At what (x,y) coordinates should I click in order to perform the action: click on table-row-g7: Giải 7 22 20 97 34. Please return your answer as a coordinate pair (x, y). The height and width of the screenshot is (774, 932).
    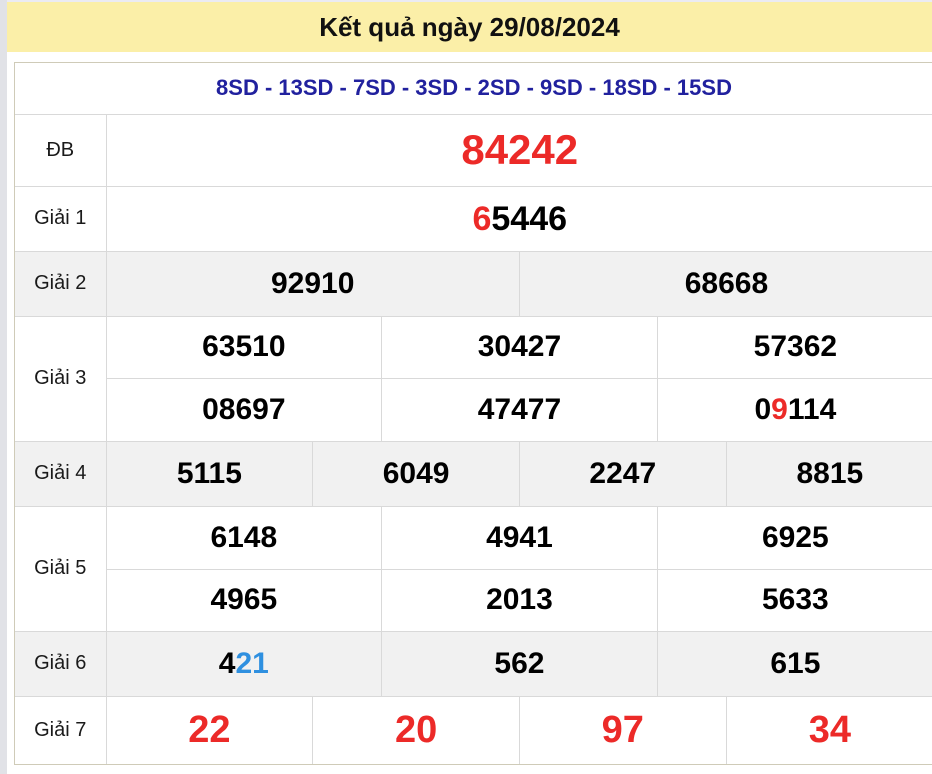
    Looking at the image, I should click on (473, 730).